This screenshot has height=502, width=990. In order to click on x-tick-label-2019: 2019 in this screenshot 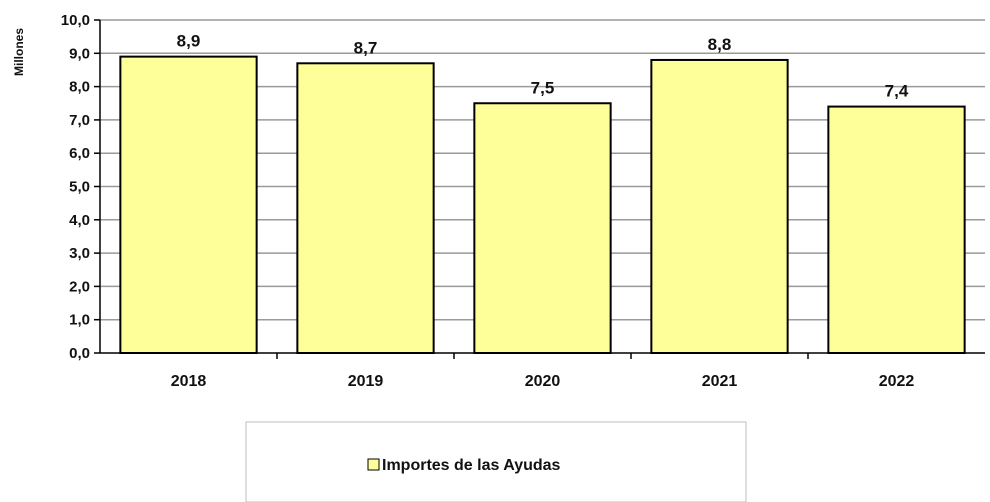, I will do `click(366, 381)`.